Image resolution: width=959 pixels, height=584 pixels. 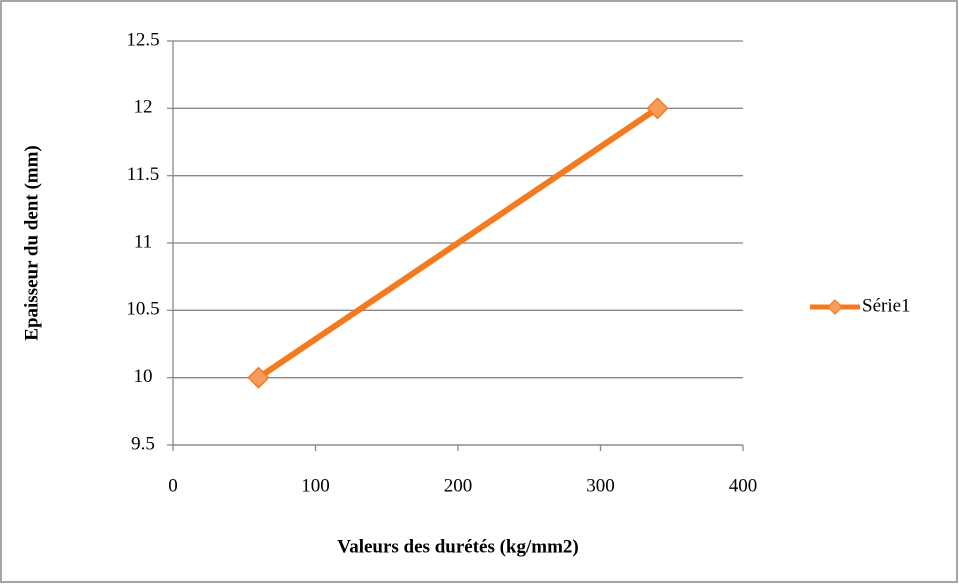 What do you see at coordinates (143, 107) in the screenshot?
I see `y-tick-label: 12` at bounding box center [143, 107].